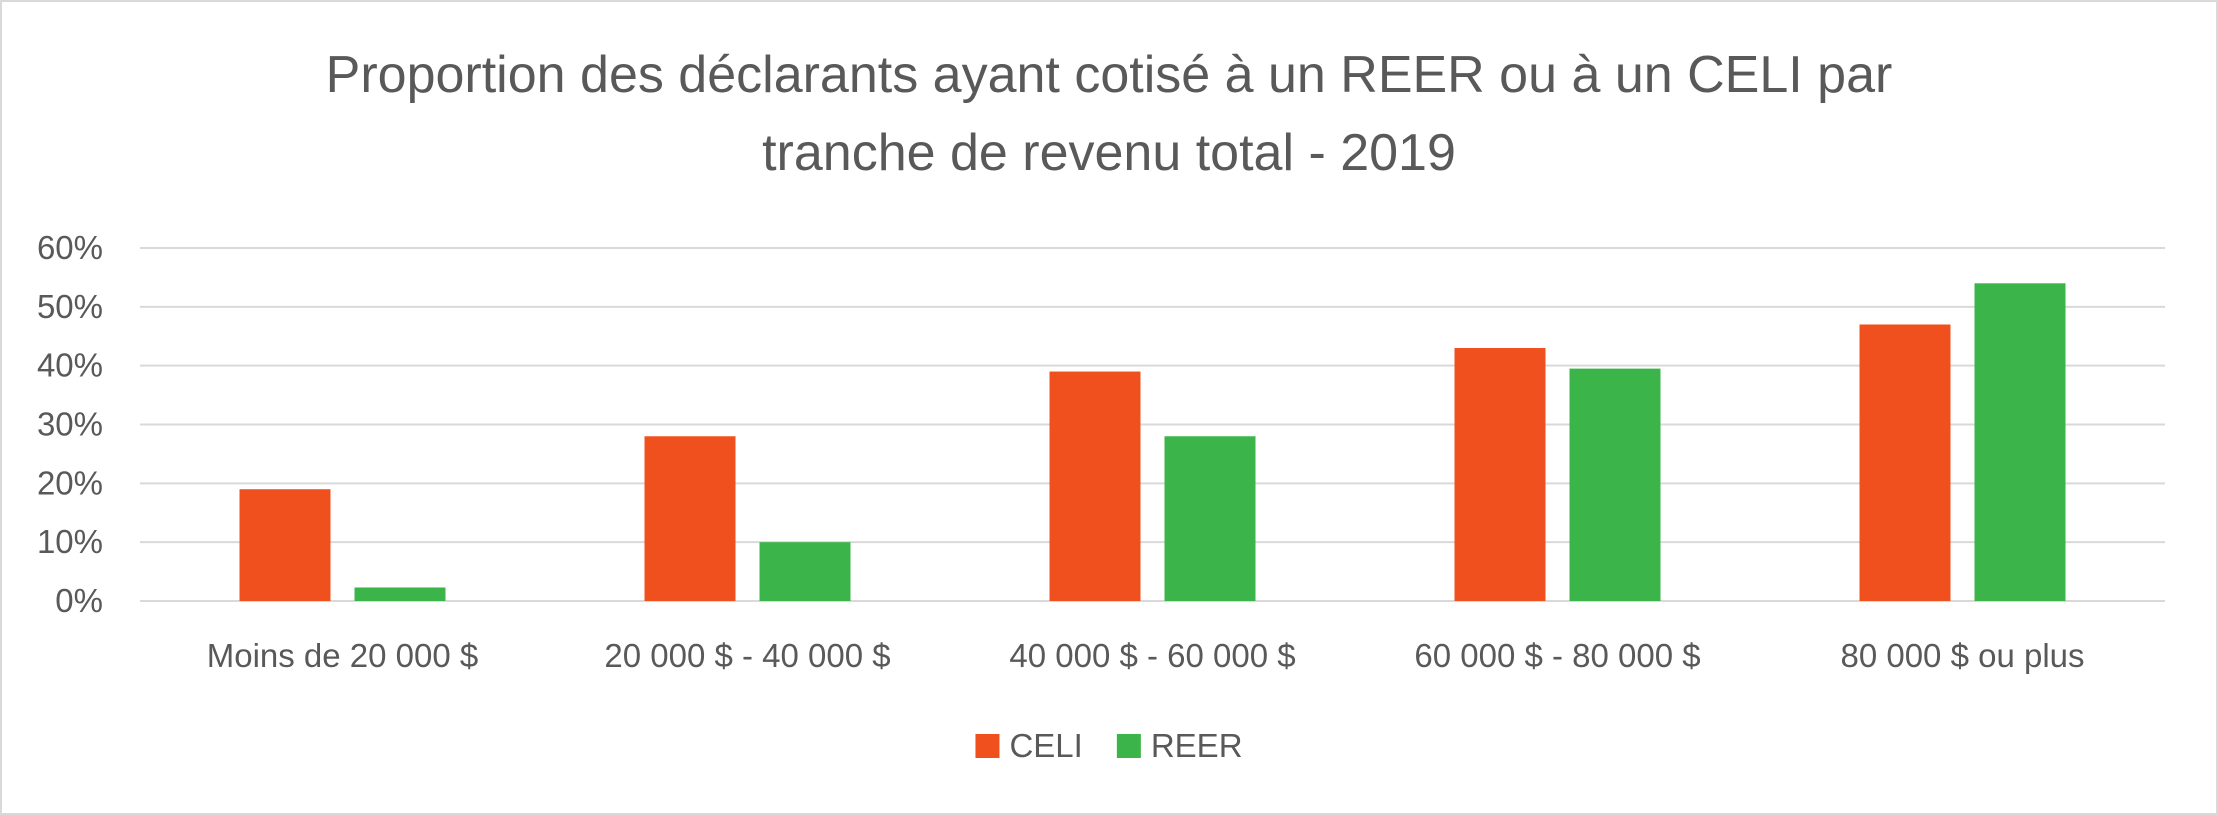 The height and width of the screenshot is (815, 2218). What do you see at coordinates (747, 655) in the screenshot?
I see `x-category-label: 20 000 $ - 40 000 $` at bounding box center [747, 655].